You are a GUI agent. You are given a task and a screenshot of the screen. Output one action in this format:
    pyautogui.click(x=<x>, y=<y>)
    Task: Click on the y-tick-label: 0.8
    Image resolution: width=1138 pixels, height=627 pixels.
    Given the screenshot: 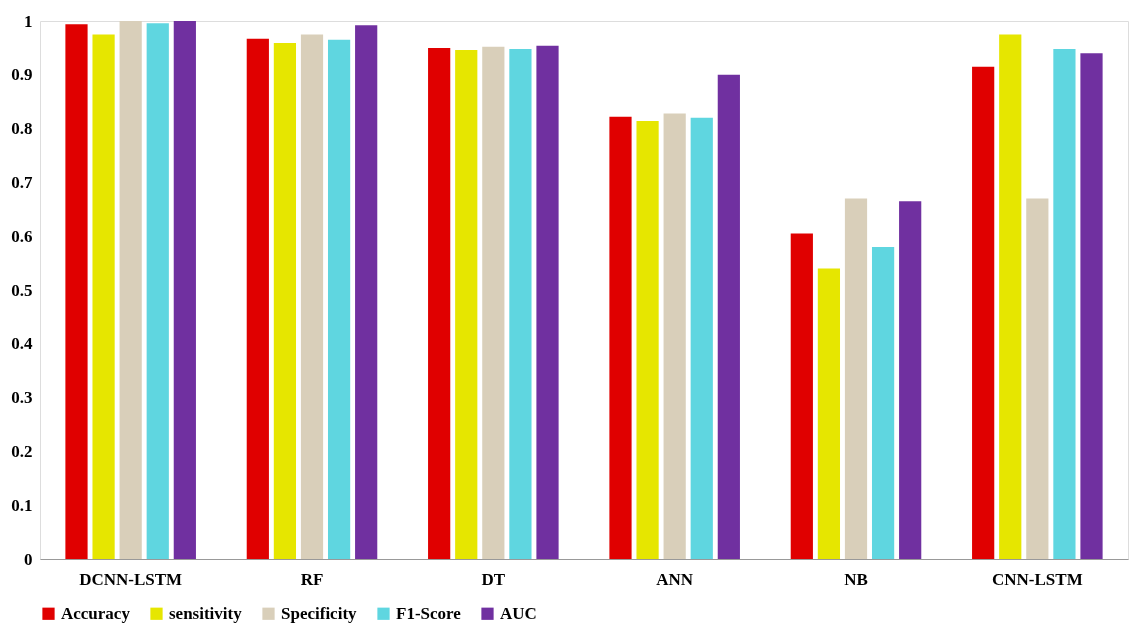 What is the action you would take?
    pyautogui.click(x=22, y=129)
    